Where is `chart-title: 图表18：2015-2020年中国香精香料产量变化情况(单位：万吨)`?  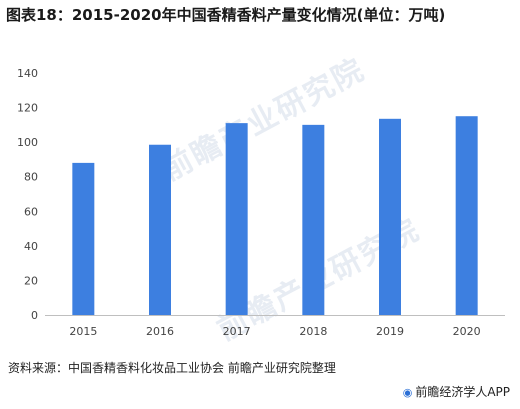 chart-title: 图表18：2015-2020年中国香精香料产量变化情况(单位：万吨) is located at coordinates (226, 15).